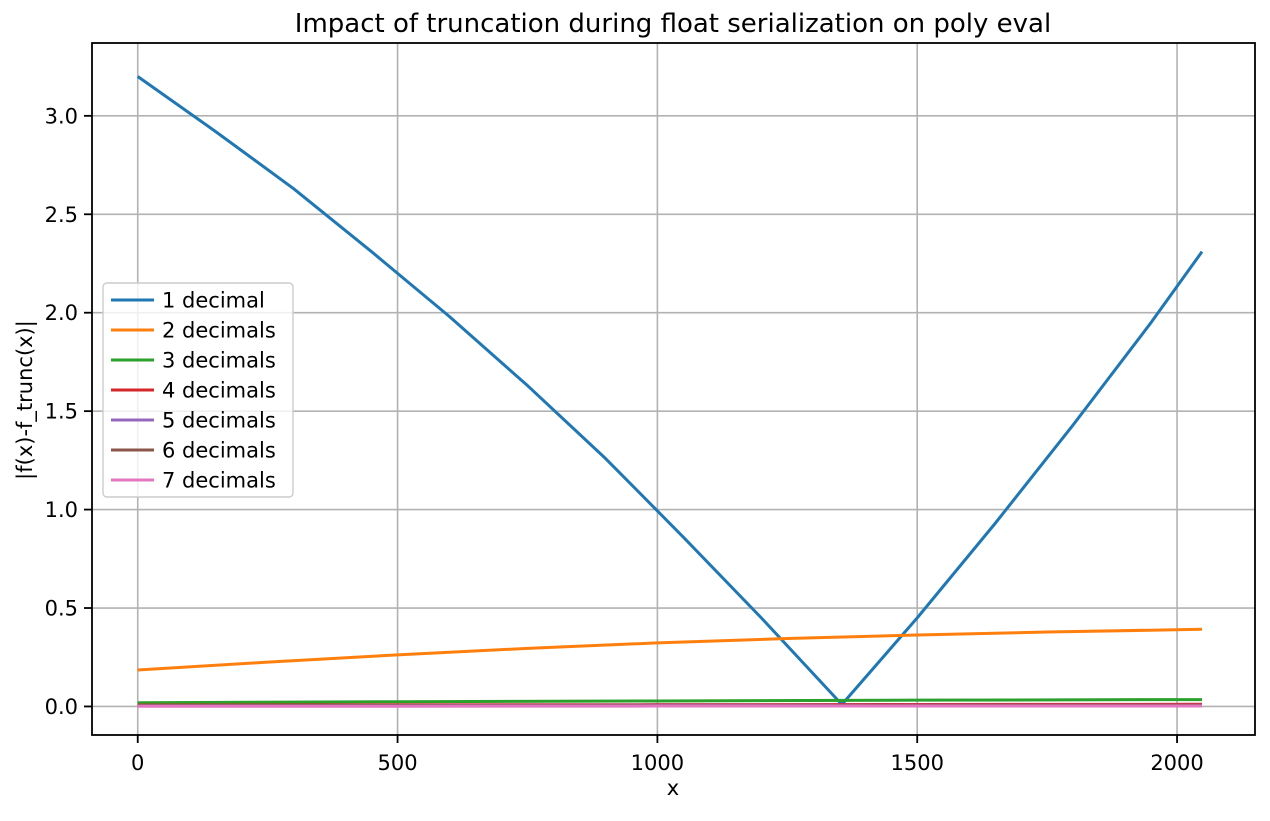 The image size is (1270, 821). What do you see at coordinates (219, 481) in the screenshot?
I see `legend-label: 7 decimals` at bounding box center [219, 481].